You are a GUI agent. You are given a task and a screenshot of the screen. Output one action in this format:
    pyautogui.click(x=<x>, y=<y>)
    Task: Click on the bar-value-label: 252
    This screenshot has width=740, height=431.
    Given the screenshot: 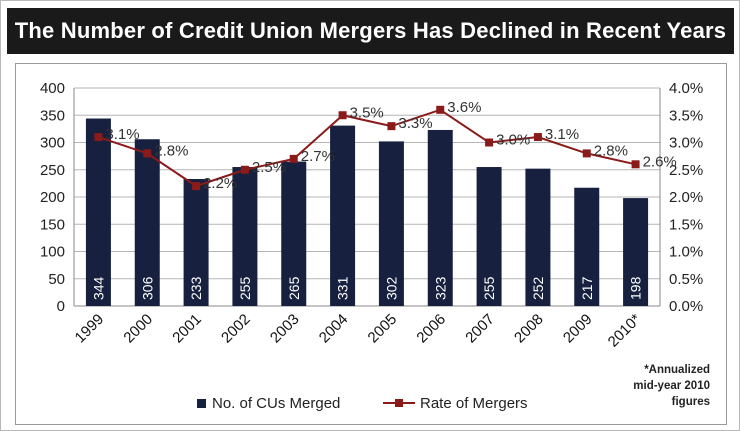 What is the action you would take?
    pyautogui.click(x=538, y=288)
    